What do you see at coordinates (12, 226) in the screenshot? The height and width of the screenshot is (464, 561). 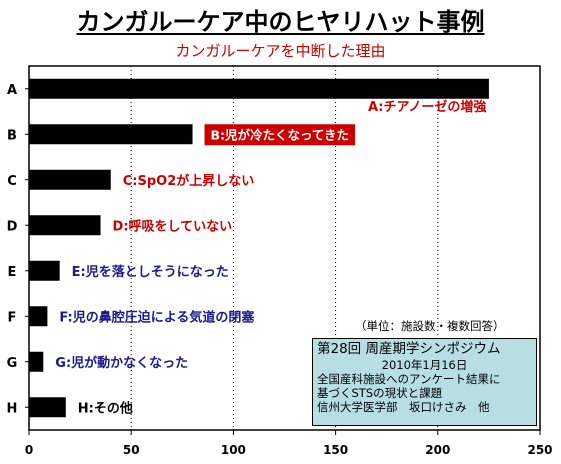 I see `category-label: D` at bounding box center [12, 226].